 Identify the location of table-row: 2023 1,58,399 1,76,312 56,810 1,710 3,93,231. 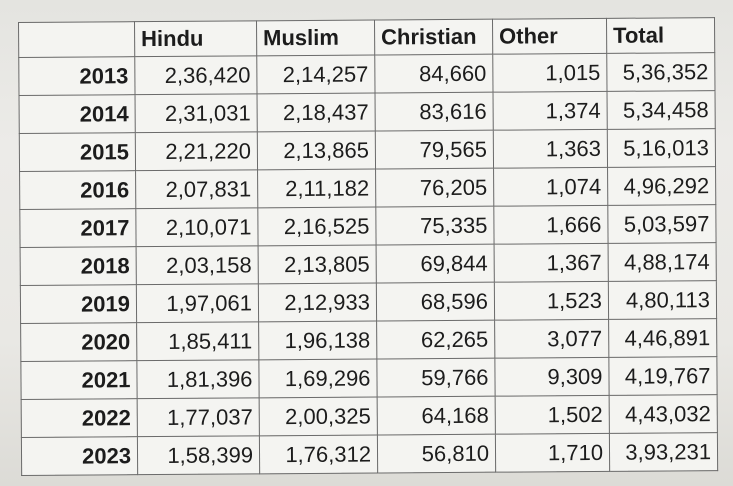
(369, 454).